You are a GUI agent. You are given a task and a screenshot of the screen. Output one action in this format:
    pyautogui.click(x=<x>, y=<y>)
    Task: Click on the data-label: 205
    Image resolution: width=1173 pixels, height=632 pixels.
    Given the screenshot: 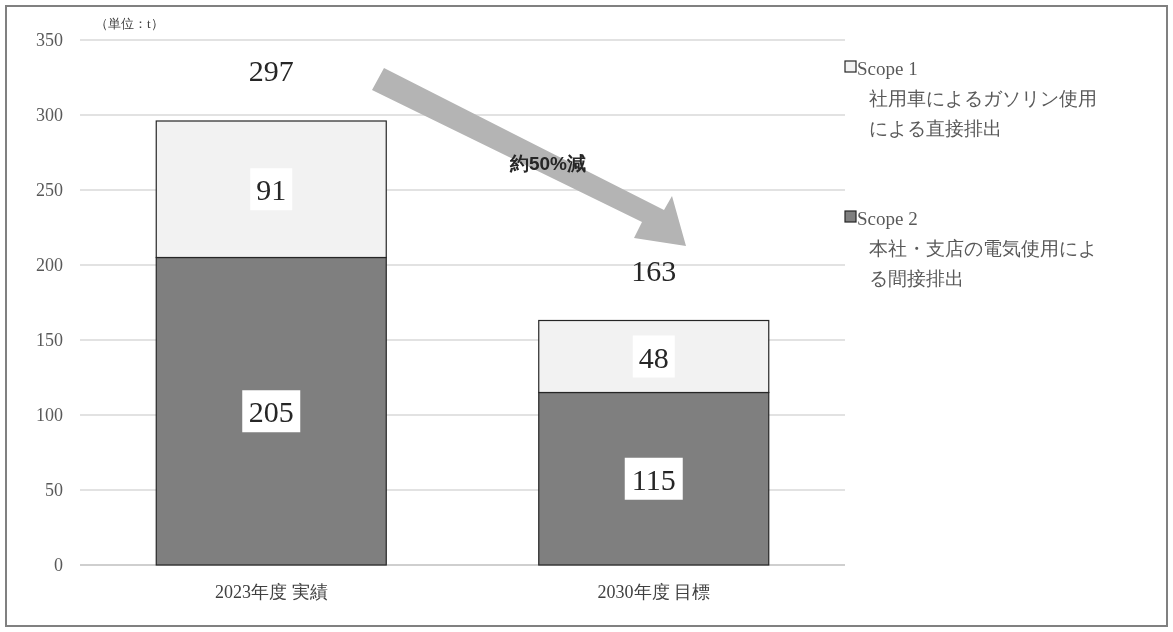 What is the action you would take?
    pyautogui.click(x=271, y=412)
    